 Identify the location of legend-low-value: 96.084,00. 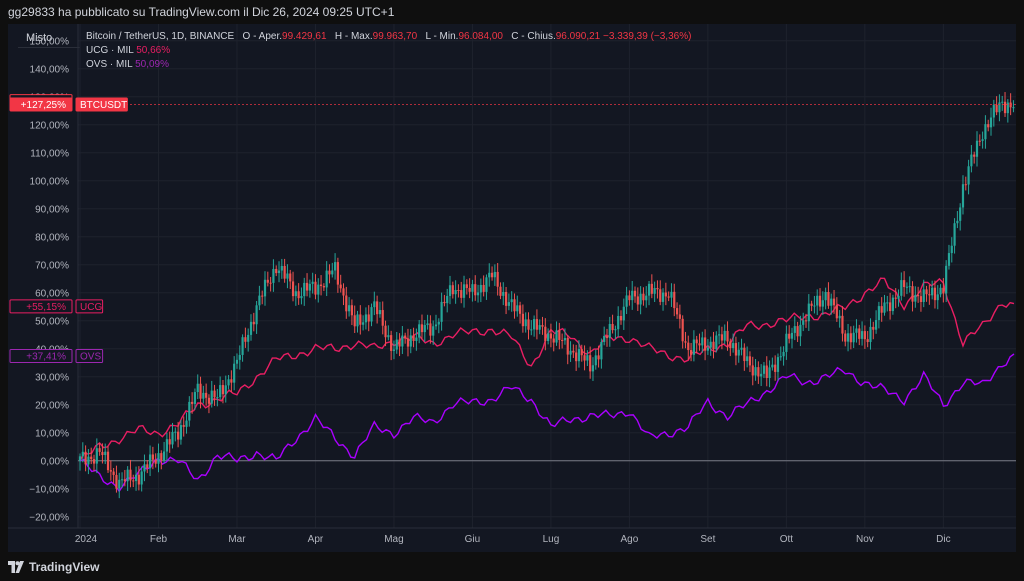
(480, 36).